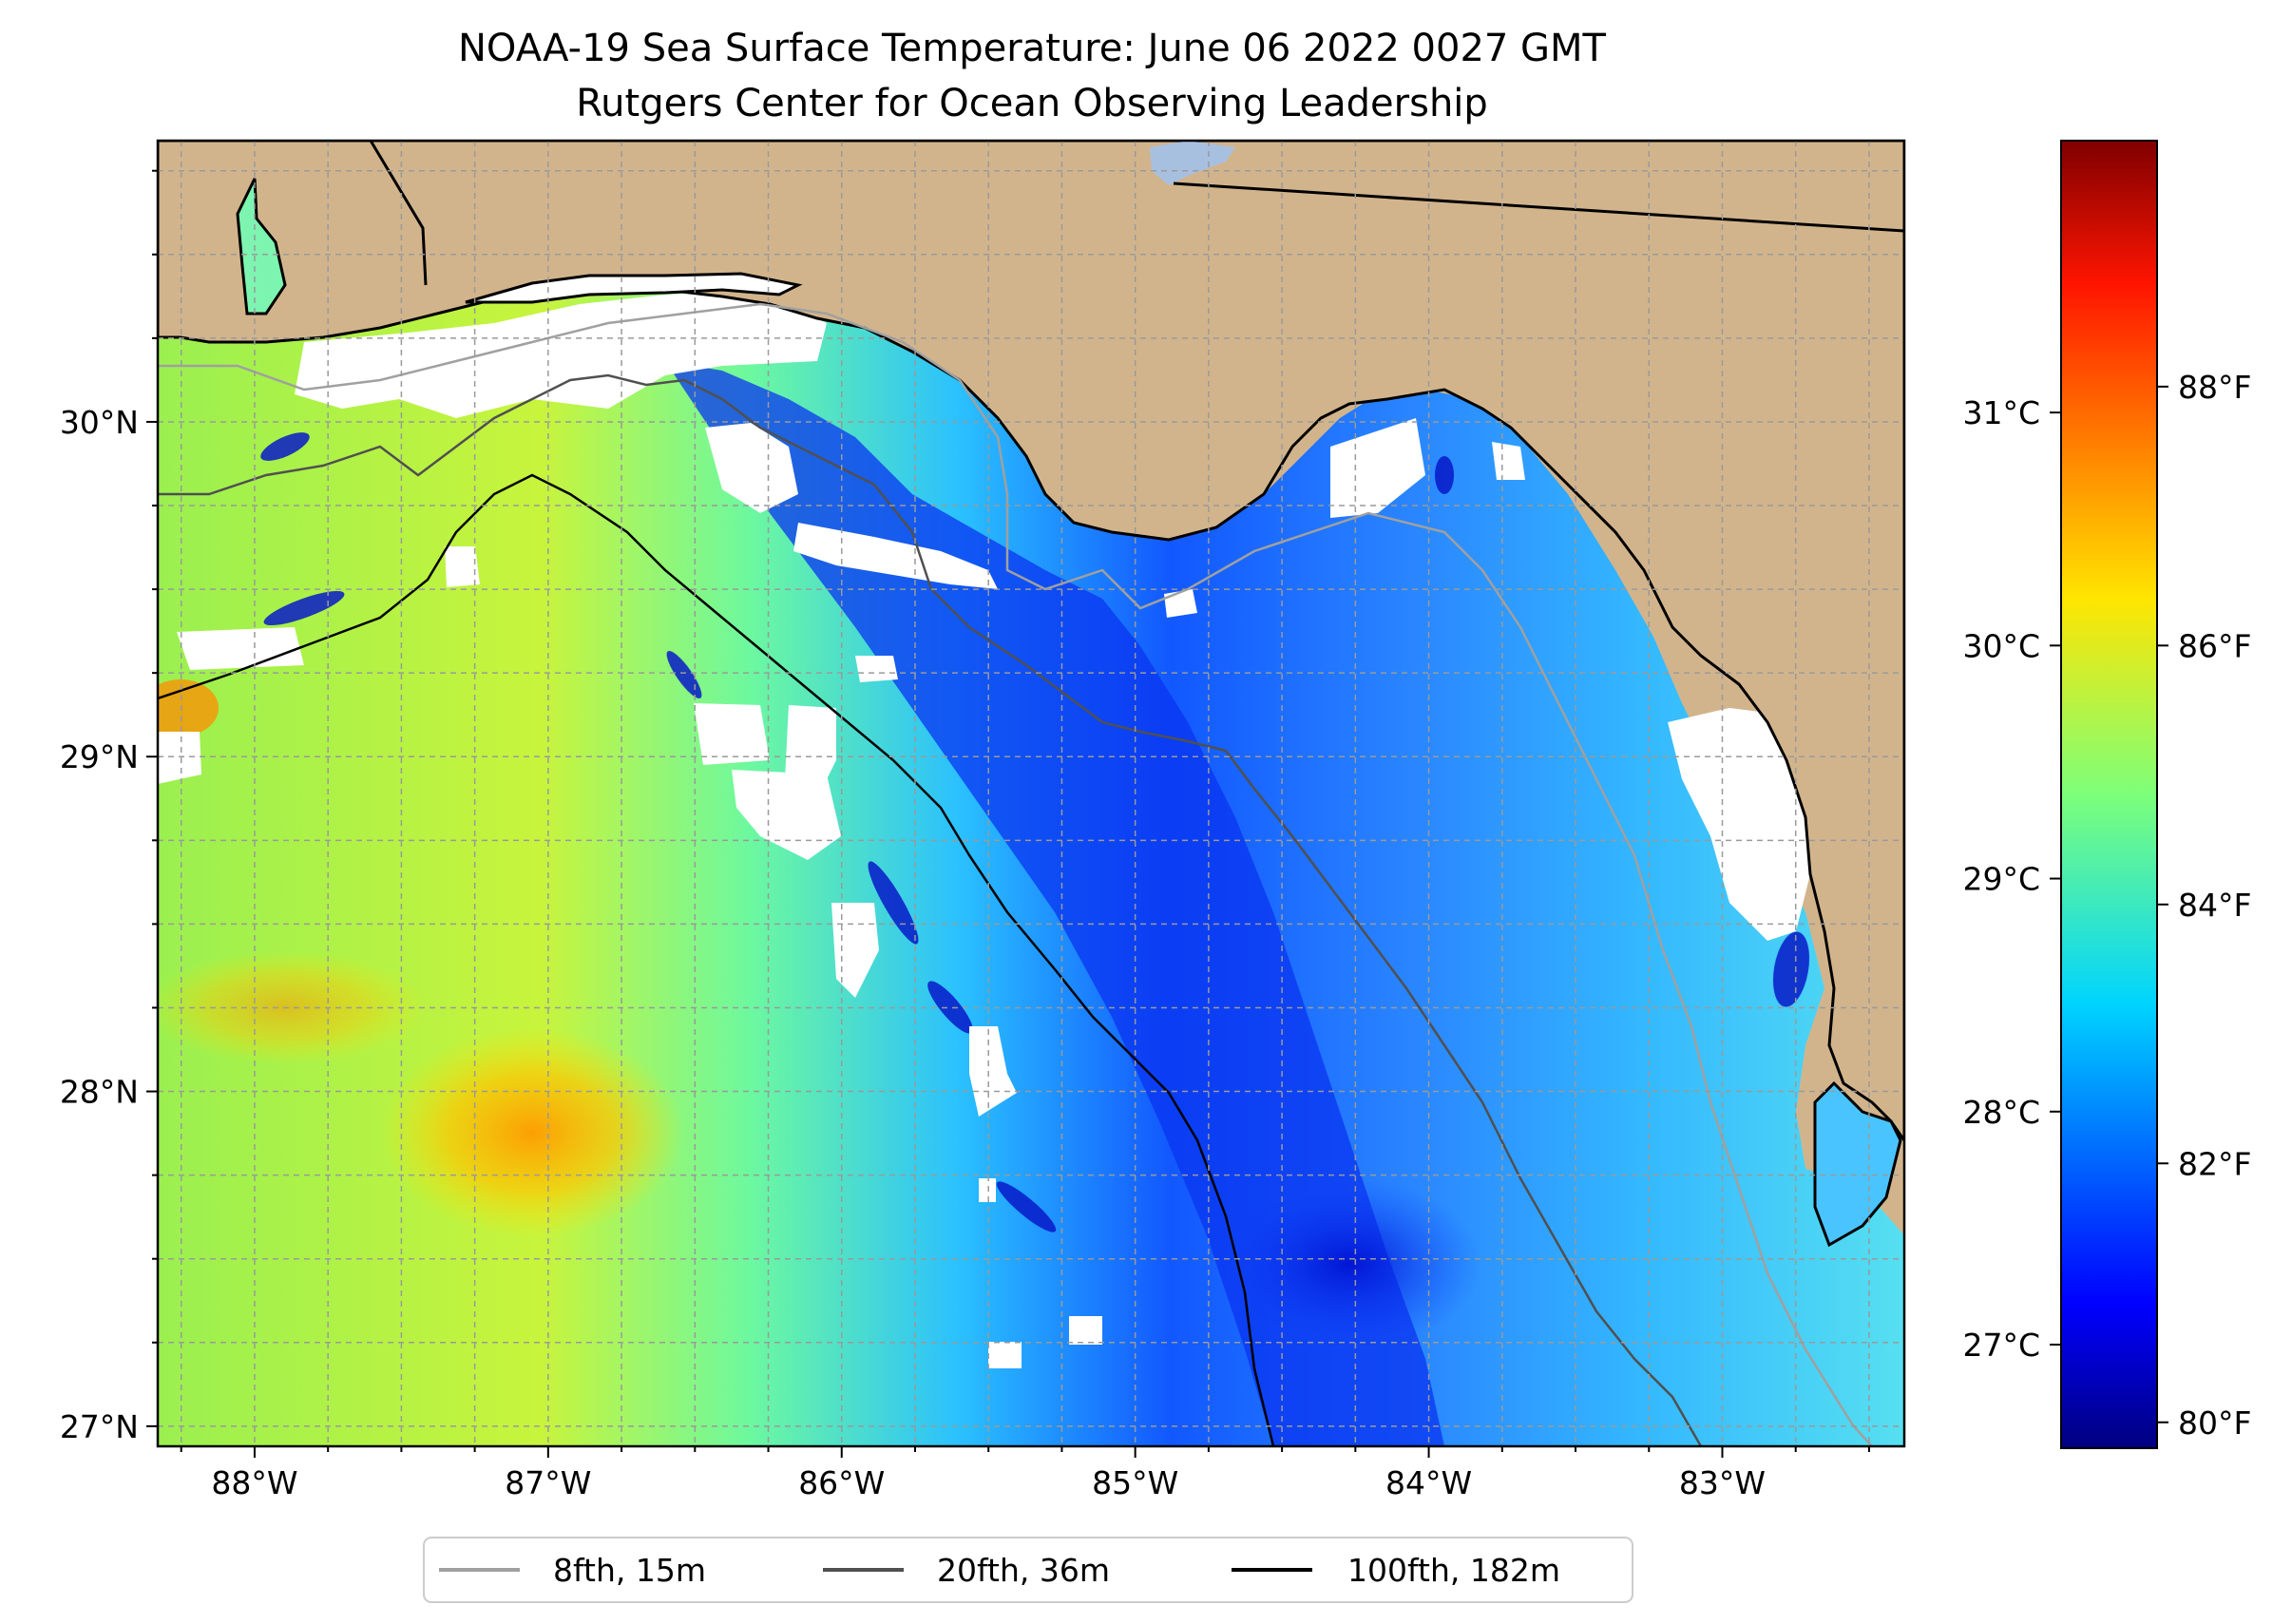 The width and height of the screenshot is (2292, 1624). Describe the element at coordinates (548, 1482) in the screenshot. I see `lon-tick-label: 87°W` at that location.